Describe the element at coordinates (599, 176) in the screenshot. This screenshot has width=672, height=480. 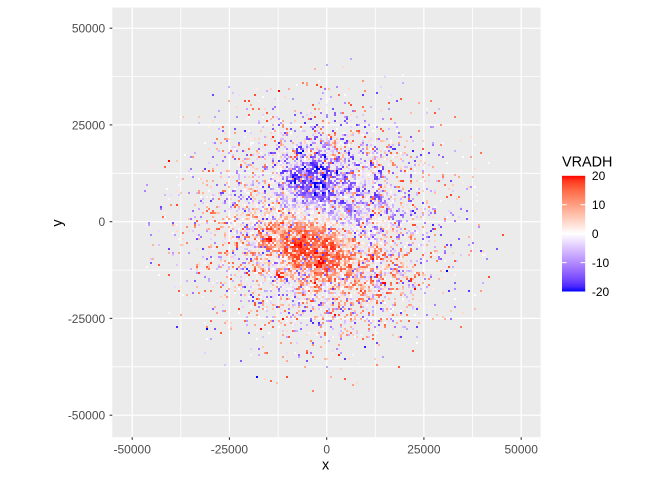
I see `svg-text: 20` at that location.